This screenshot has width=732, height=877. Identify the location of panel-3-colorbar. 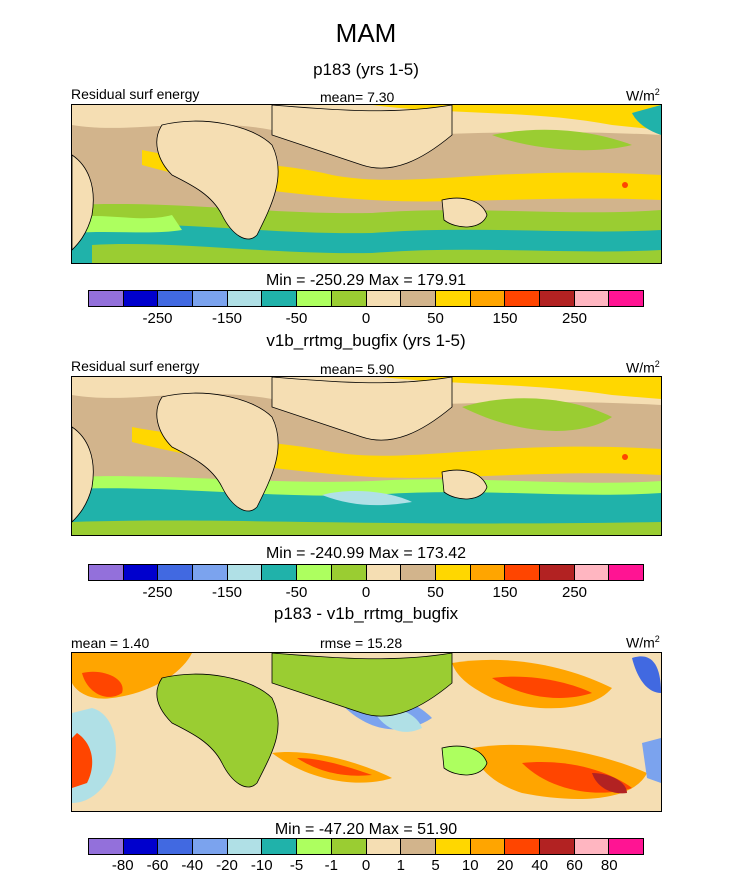
(366, 846).